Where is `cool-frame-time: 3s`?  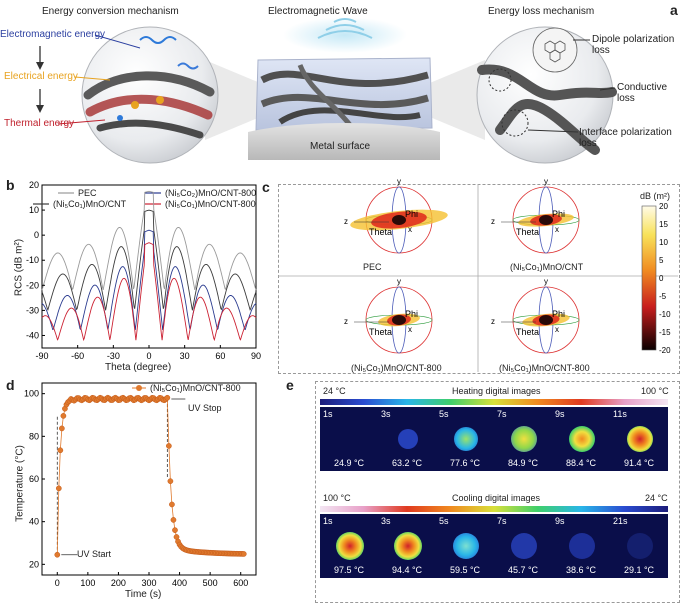 cool-frame-time: 3s is located at coordinates (386, 521).